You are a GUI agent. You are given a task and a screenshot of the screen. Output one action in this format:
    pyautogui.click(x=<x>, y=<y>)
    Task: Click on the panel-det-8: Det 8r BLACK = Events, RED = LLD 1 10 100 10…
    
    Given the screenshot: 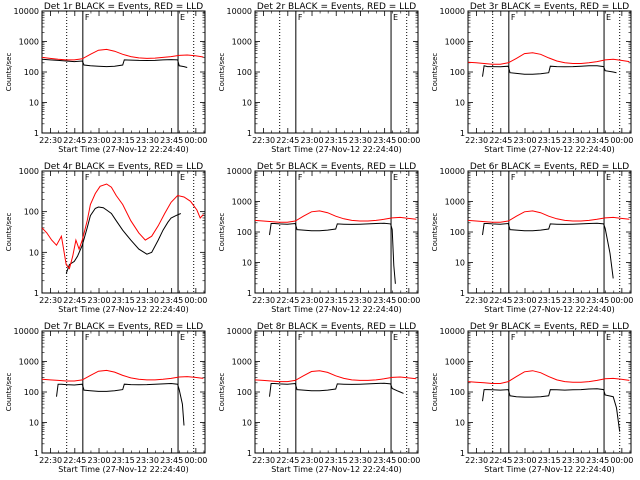 What is the action you would take?
    pyautogui.click(x=319, y=398)
    